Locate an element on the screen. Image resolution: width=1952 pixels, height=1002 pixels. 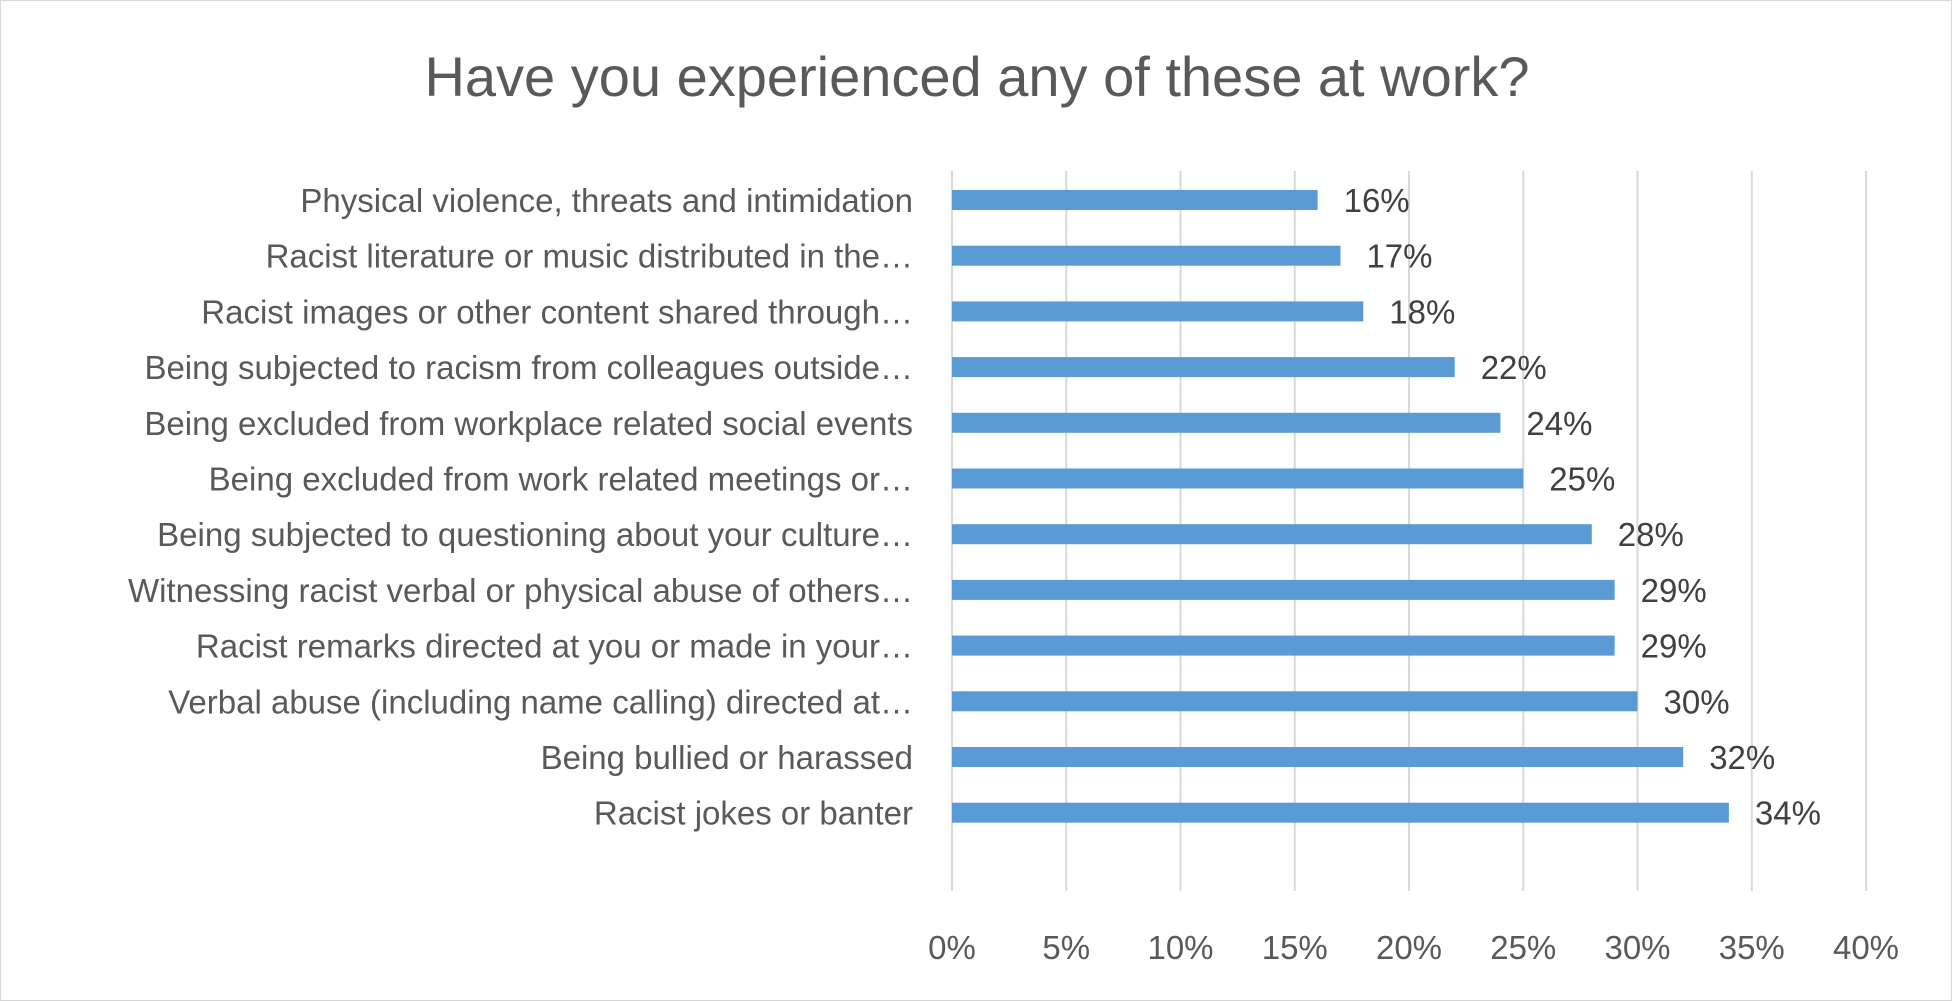
x-tick-label: 0% is located at coordinates (952, 947).